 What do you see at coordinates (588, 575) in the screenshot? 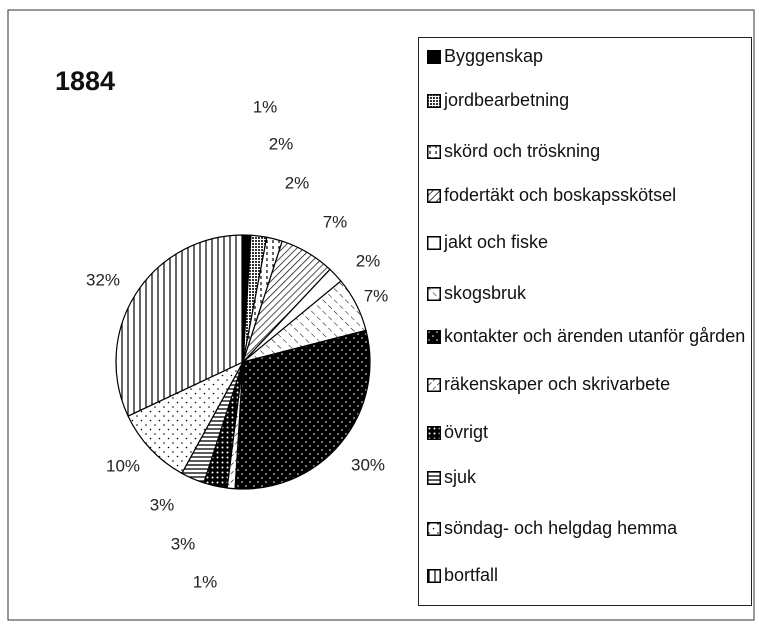
I see `legend-item: bortfall` at bounding box center [588, 575].